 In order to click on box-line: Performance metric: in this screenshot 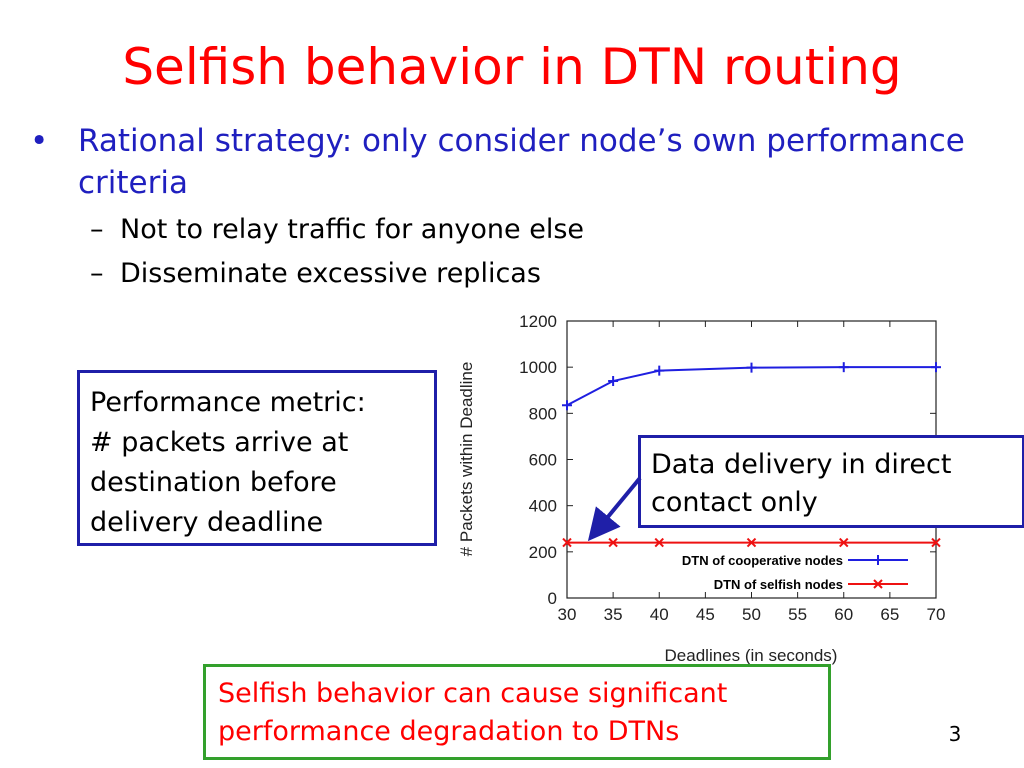, I will do `click(228, 402)`.